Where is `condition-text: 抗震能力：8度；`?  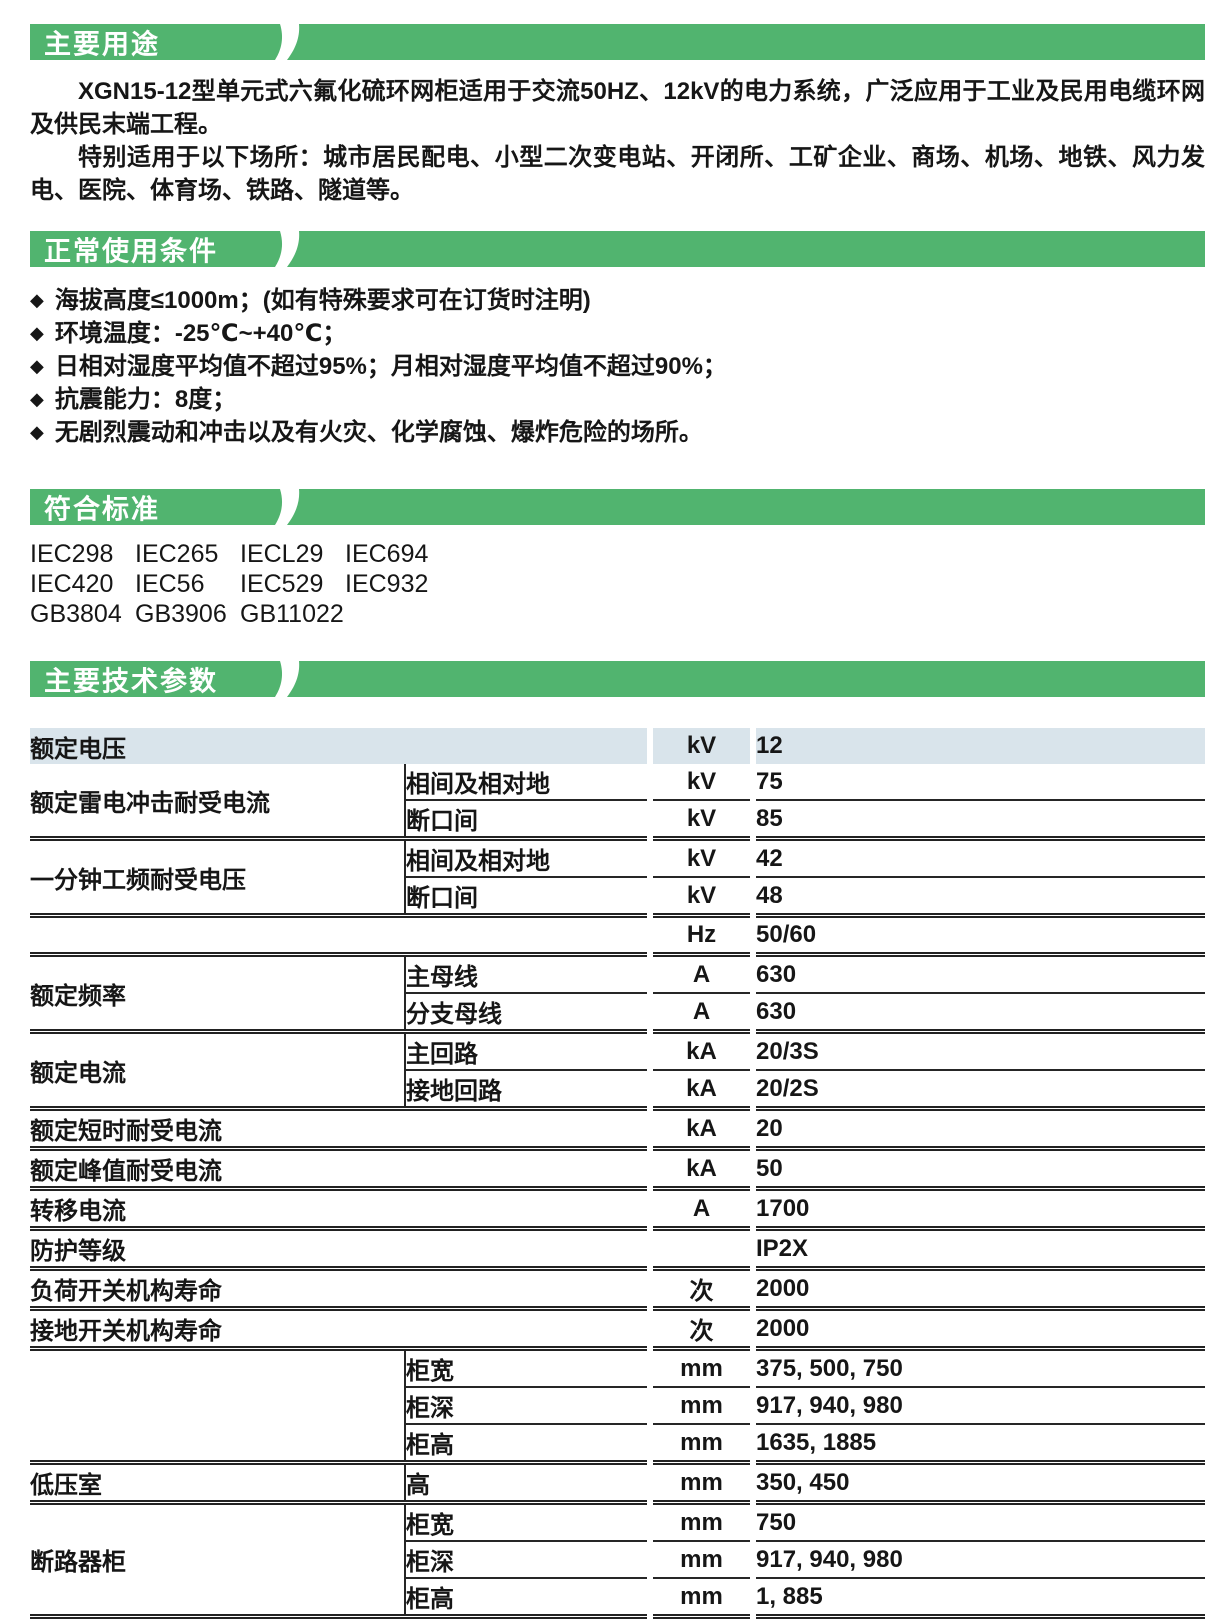
condition-text: 抗震能力：8度； is located at coordinates (145, 399).